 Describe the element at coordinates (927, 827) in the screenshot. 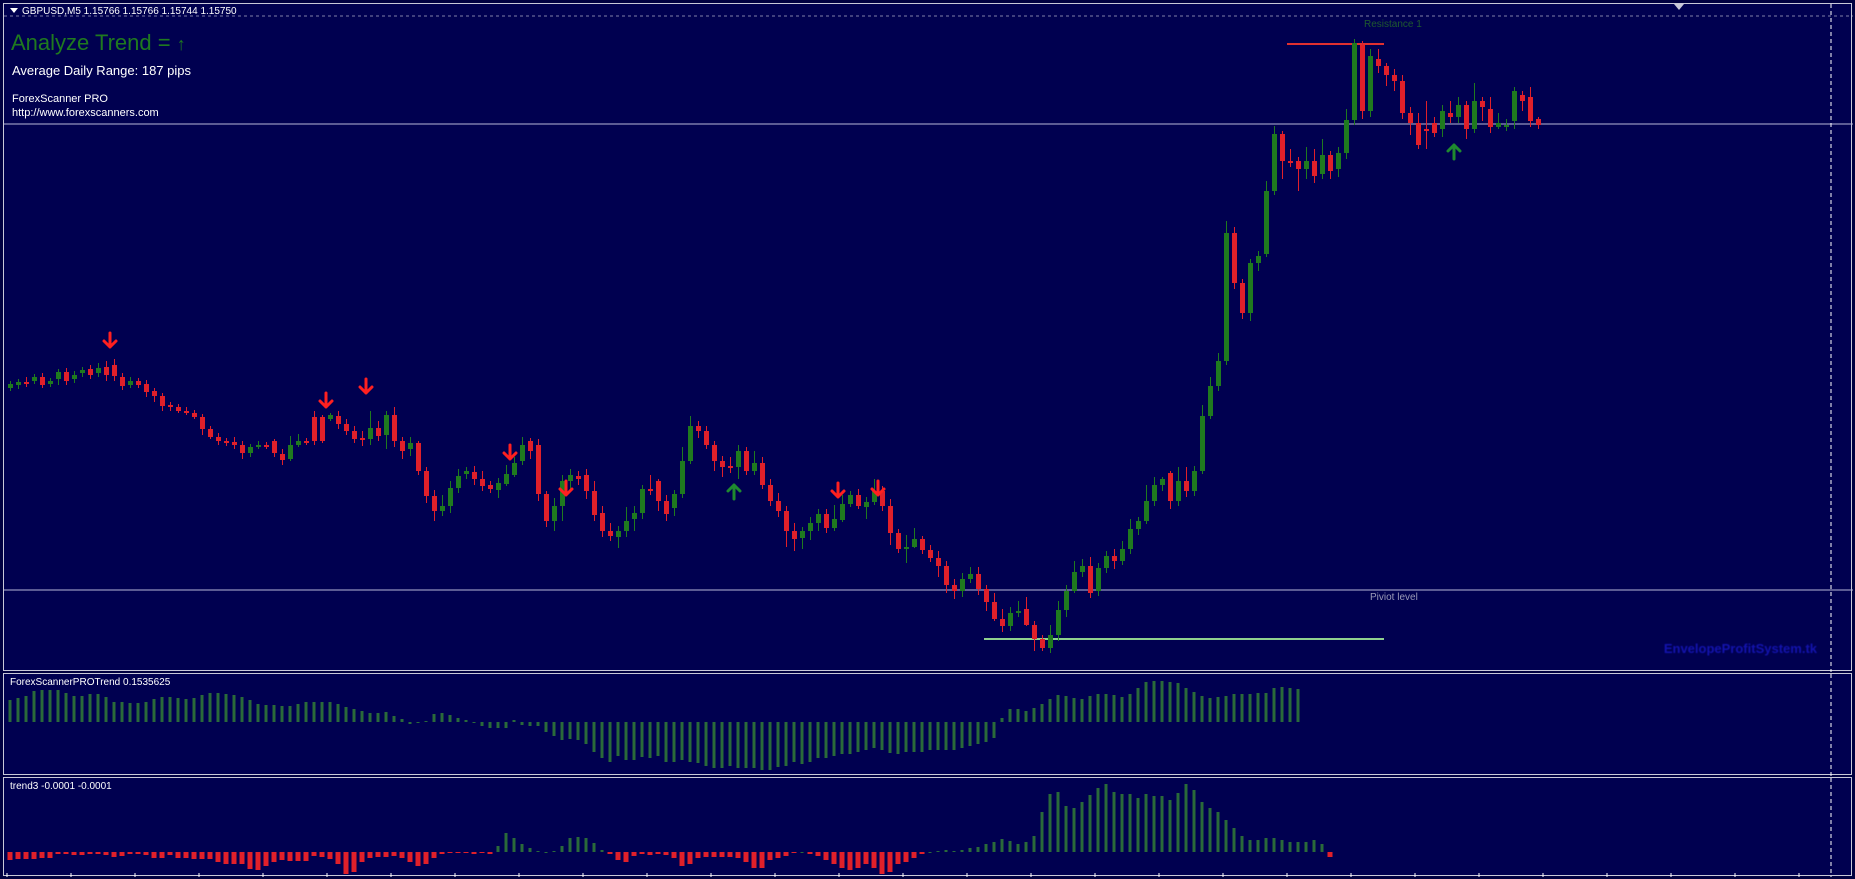

I see `indicator-panel-trend3: trend3 -0.0001 -0.0001` at that location.